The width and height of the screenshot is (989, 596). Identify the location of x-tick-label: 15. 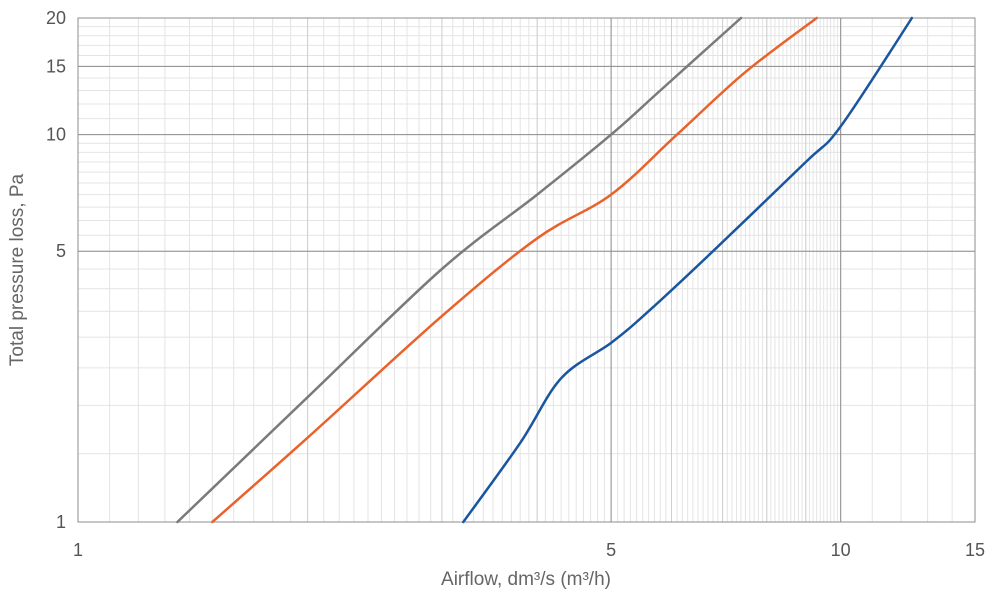
(975, 550).